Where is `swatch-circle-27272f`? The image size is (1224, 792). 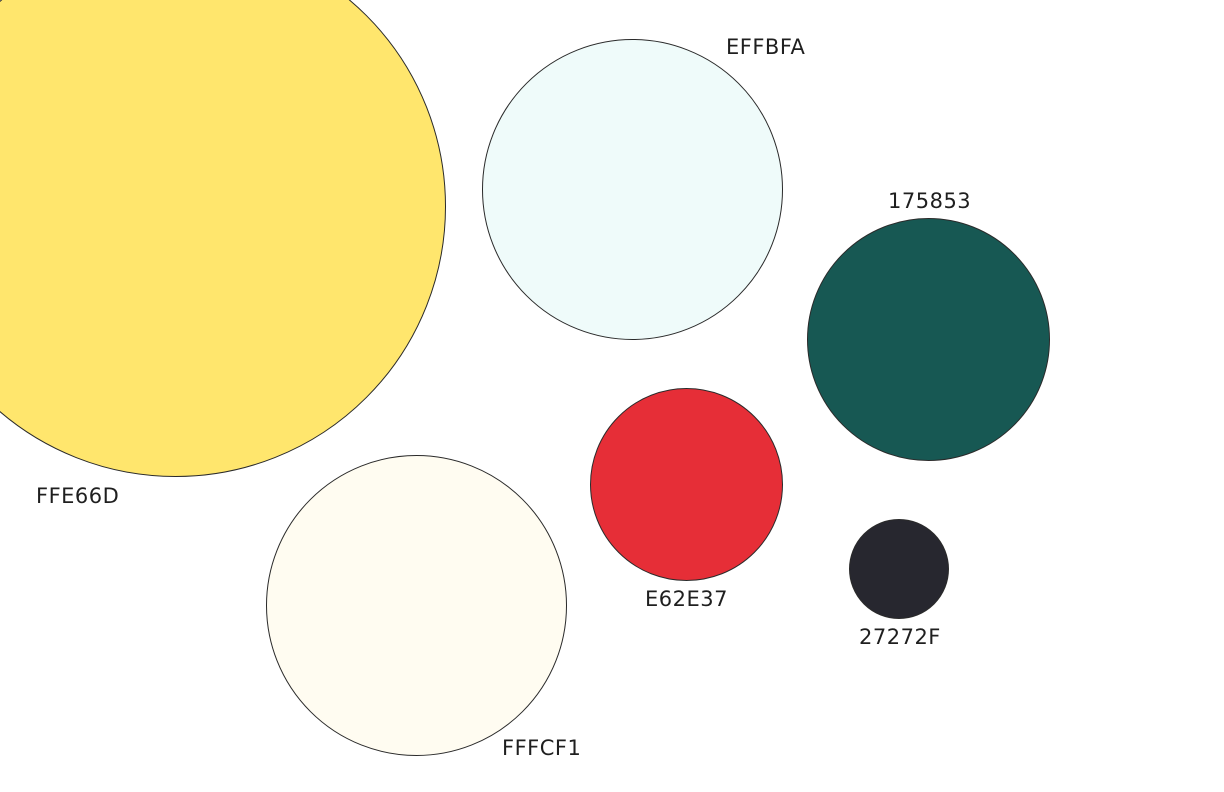
swatch-circle-27272f is located at coordinates (899, 569).